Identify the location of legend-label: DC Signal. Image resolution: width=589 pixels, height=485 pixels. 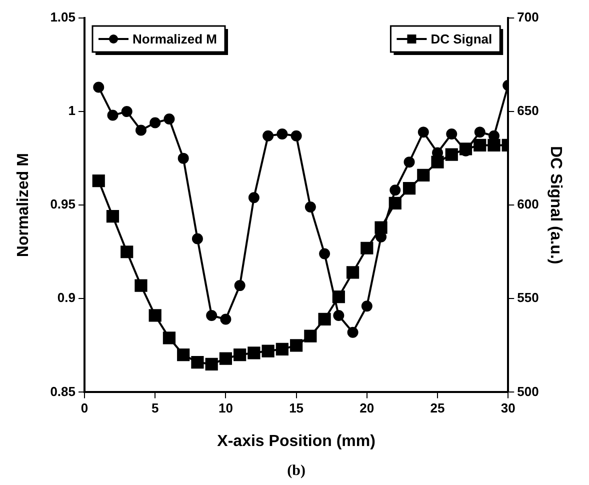
(461, 39).